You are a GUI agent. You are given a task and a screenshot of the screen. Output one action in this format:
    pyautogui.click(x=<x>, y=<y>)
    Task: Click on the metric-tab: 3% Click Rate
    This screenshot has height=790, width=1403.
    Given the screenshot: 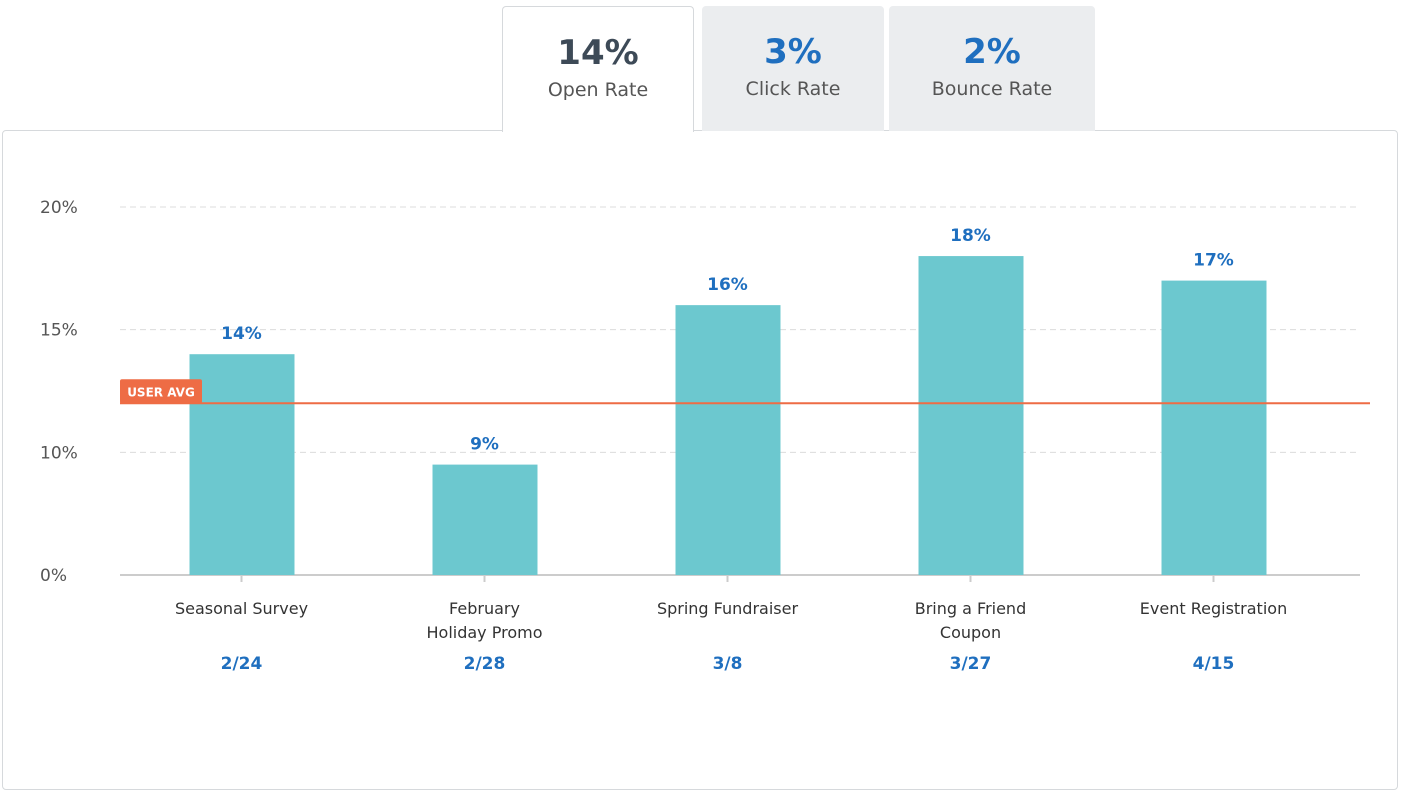 What is the action you would take?
    pyautogui.click(x=793, y=68)
    